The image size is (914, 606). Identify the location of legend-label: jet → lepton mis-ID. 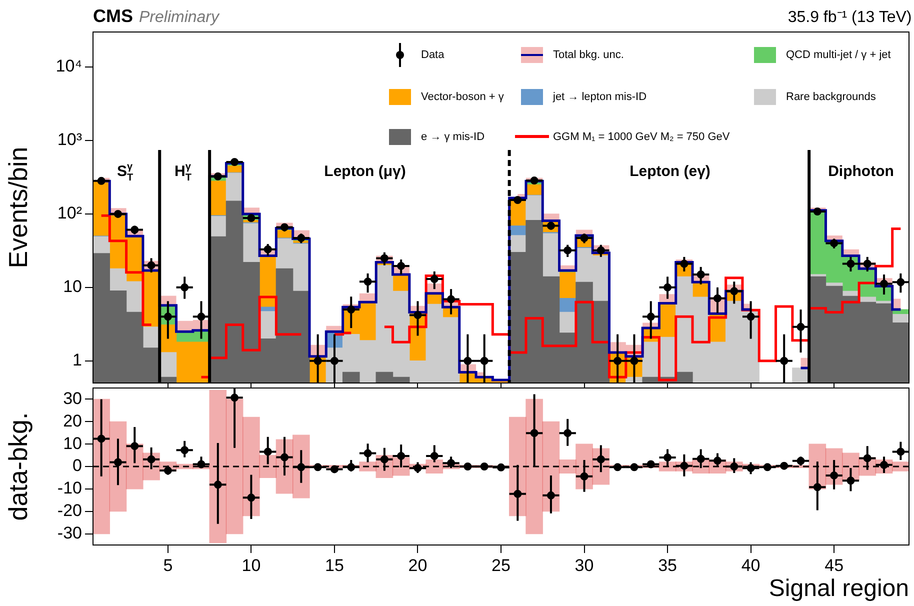
(600, 97).